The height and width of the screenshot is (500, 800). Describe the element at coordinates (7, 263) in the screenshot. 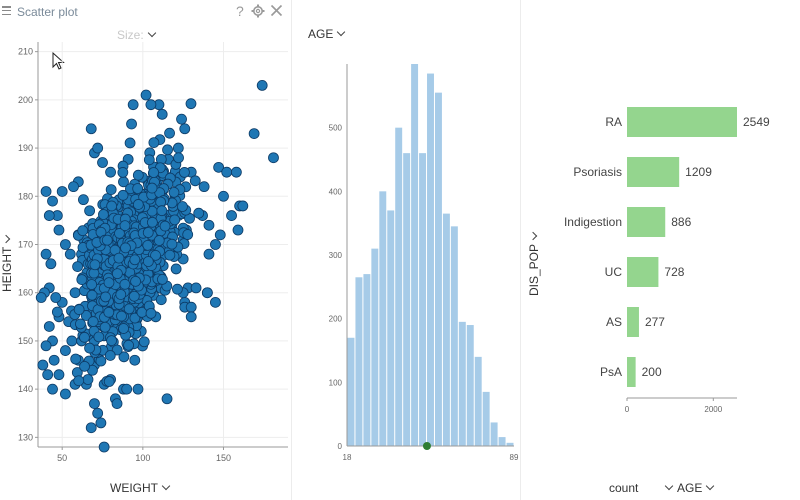

I see `y-axis-selector: HEIGHT` at that location.